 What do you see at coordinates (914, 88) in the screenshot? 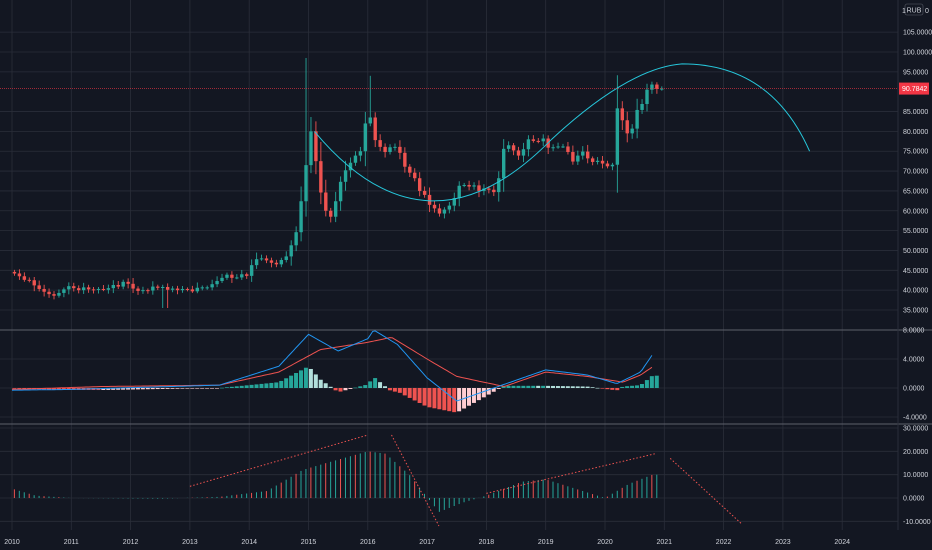
I see `current-price-tag` at bounding box center [914, 88].